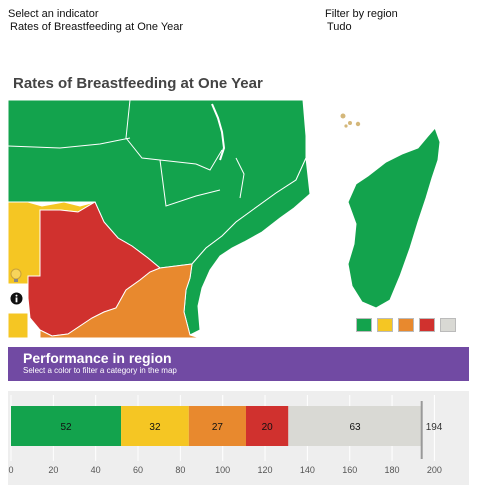 The width and height of the screenshot is (479, 499). Describe the element at coordinates (18, 325) in the screenshot. I see `map-region-southwest` at that location.